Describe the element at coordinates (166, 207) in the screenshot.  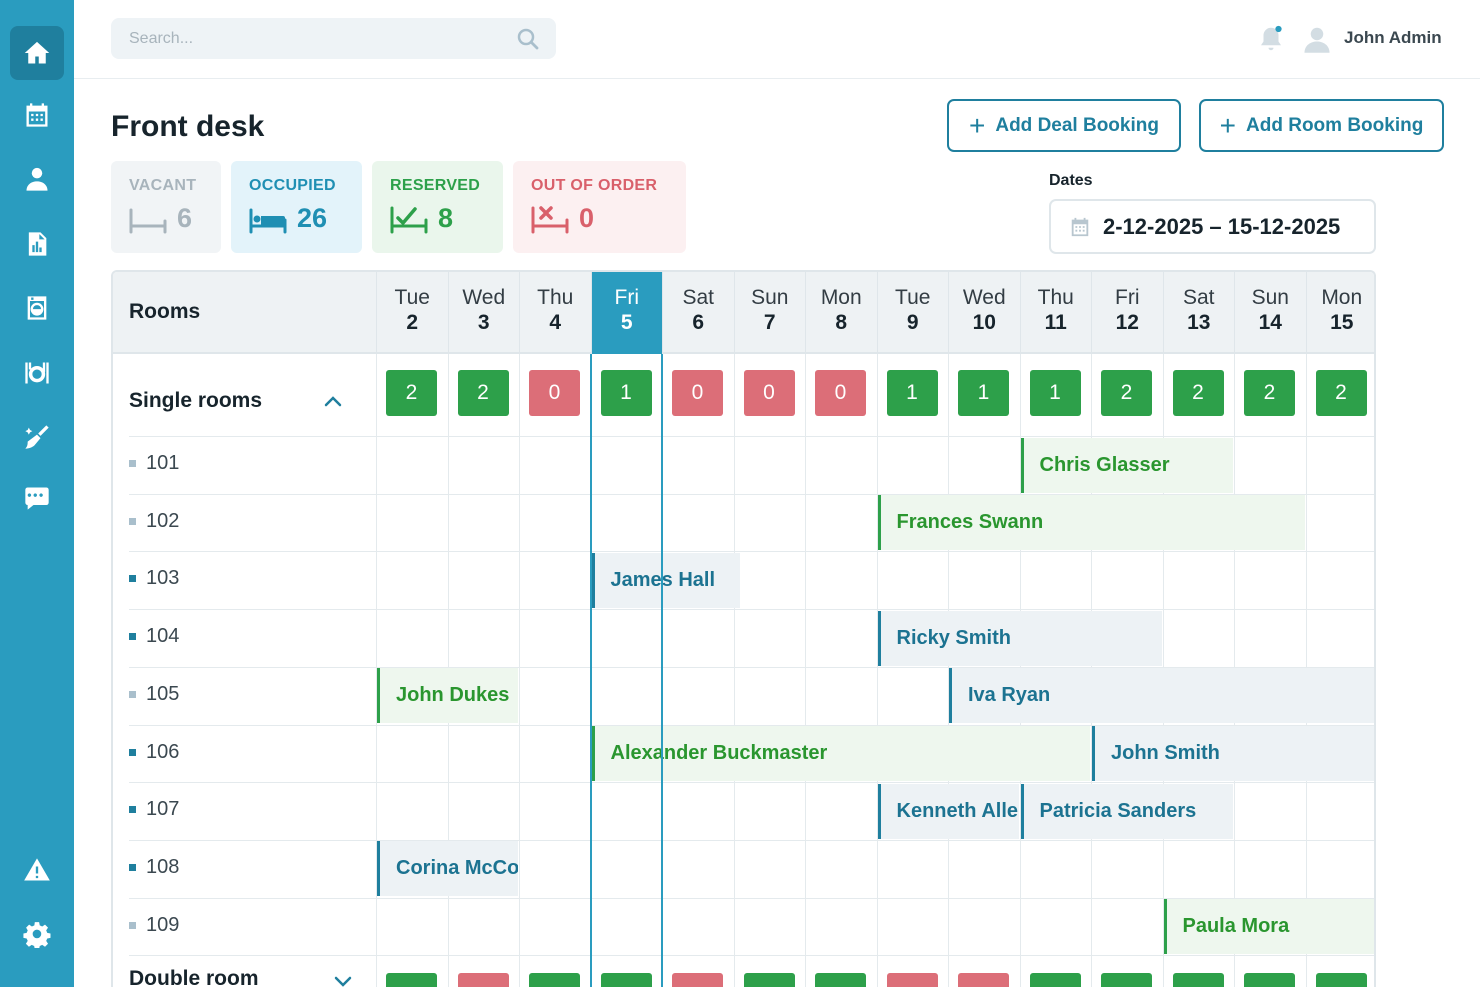
I see `status-card-vacant: VACANT 6` at that location.